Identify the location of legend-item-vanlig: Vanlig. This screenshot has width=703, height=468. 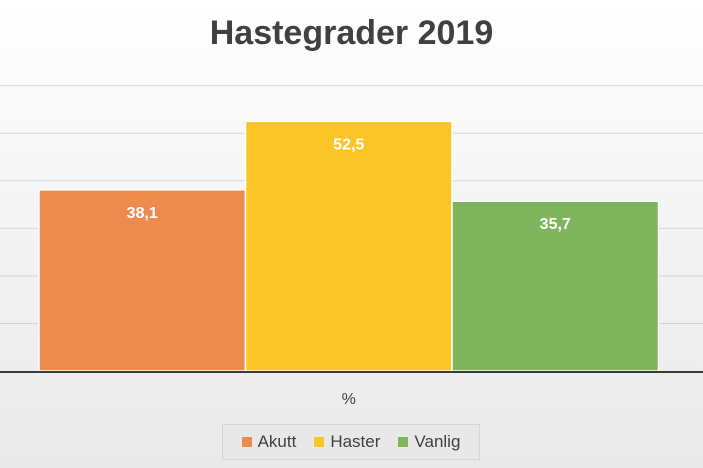
(429, 442).